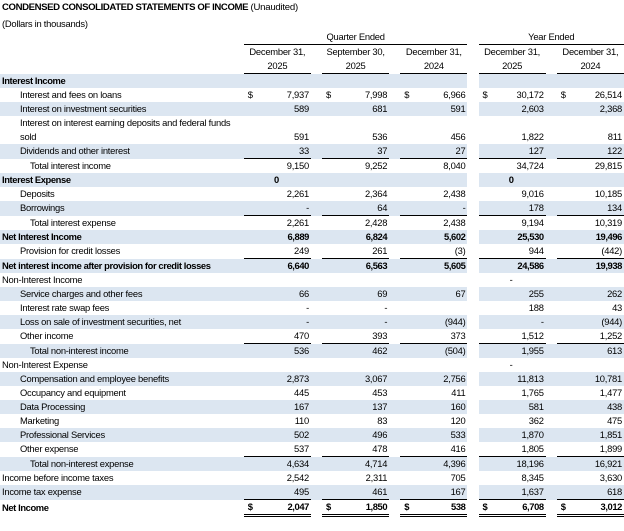  What do you see at coordinates (376, 193) in the screenshot?
I see `value: 2,364` at bounding box center [376, 193].